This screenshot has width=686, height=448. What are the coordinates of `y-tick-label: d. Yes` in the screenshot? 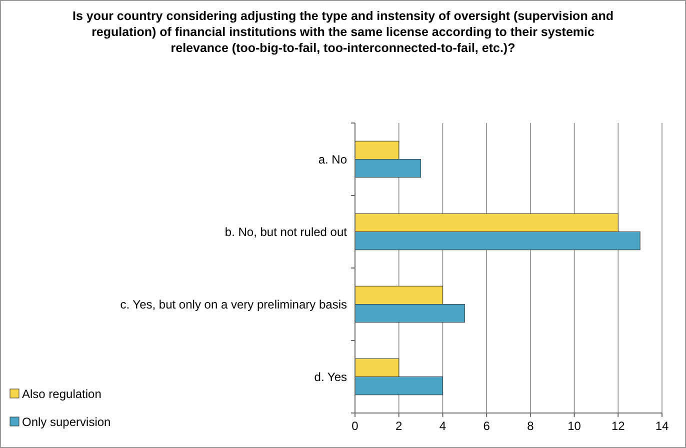 It's located at (330, 377).